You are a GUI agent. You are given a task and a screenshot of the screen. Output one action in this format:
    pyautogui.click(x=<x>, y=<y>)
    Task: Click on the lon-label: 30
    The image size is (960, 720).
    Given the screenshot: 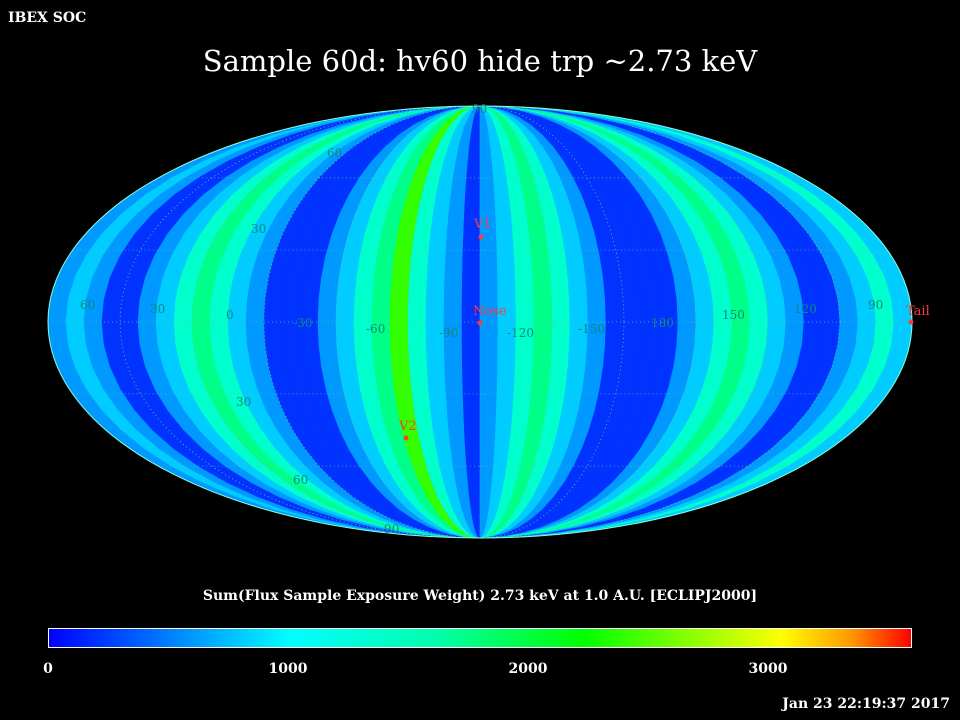 What is the action you would take?
    pyautogui.click(x=157, y=309)
    